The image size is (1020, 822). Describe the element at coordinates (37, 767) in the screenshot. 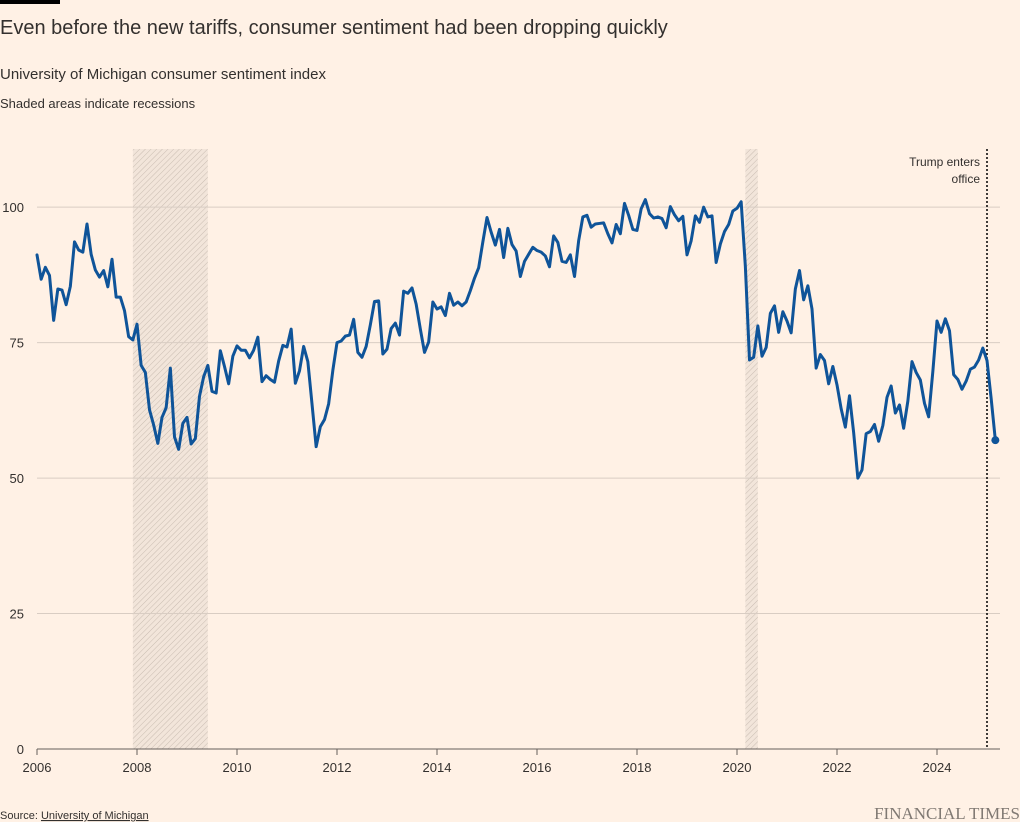

I see `x-tick-label: 2006` at that location.